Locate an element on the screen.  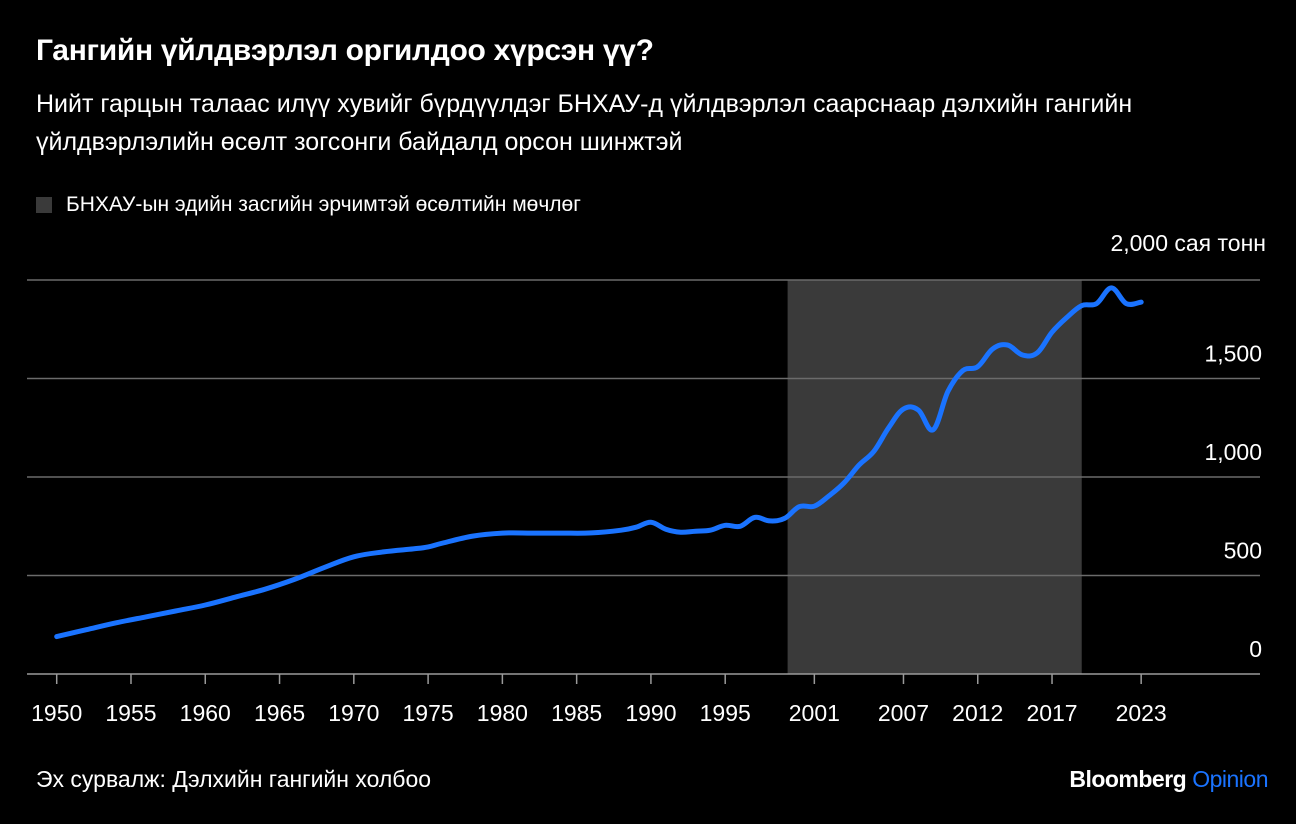
source-note: Эх сурвалж: Дэлхийн гангийн холбоо is located at coordinates (234, 779).